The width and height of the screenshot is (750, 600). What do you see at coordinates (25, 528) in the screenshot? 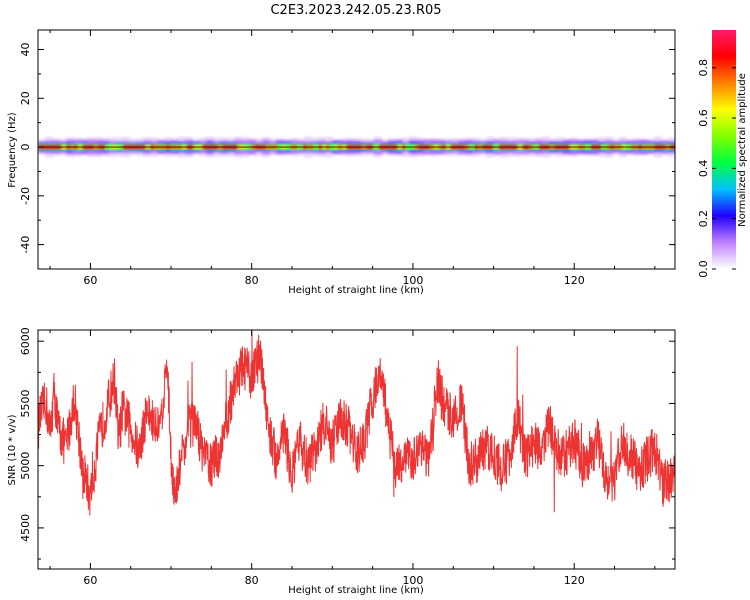
I see `snr-ytick-label: 4500` at bounding box center [25, 528].